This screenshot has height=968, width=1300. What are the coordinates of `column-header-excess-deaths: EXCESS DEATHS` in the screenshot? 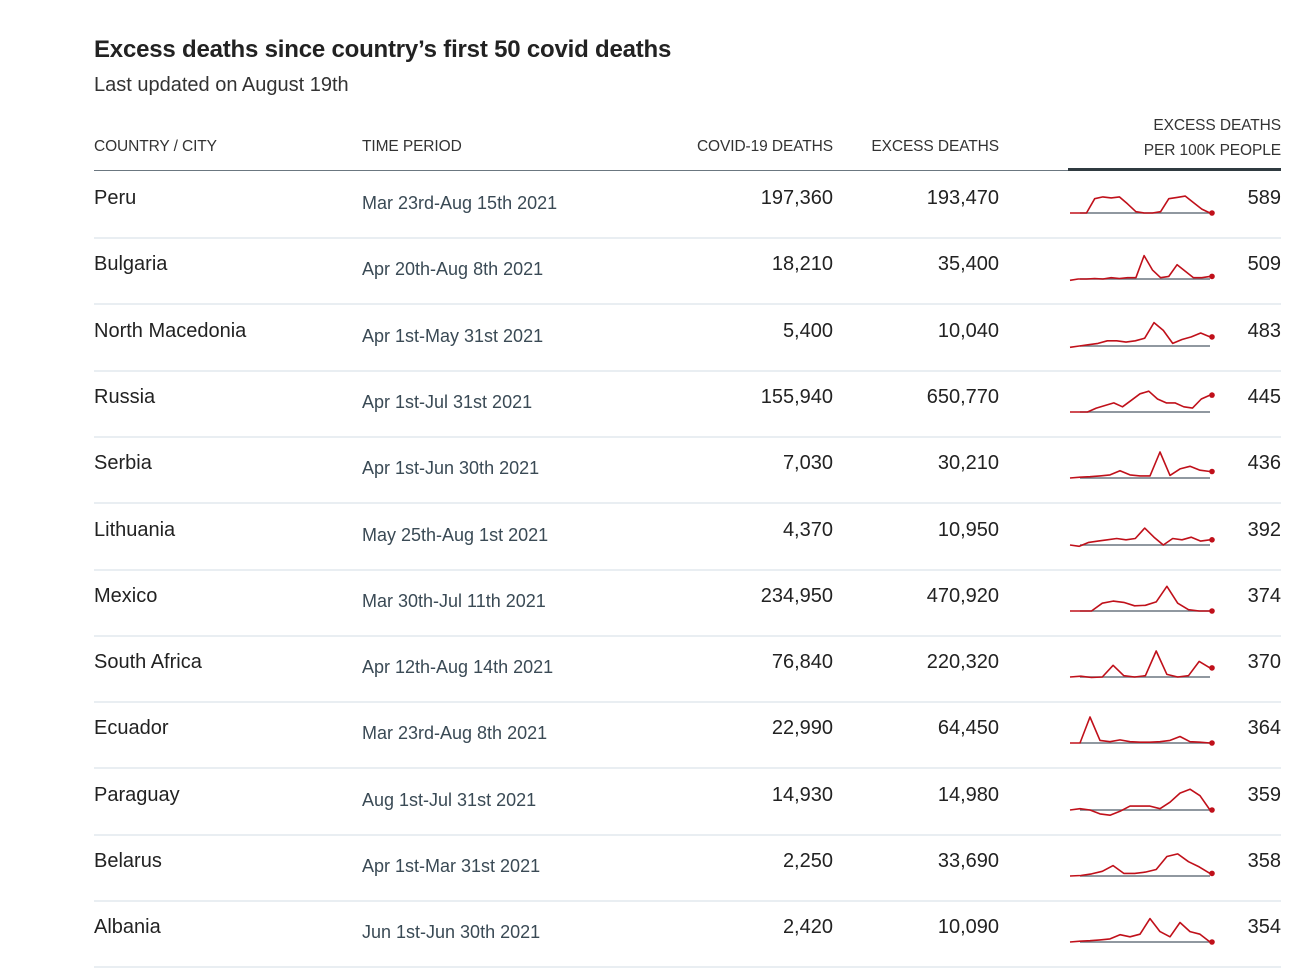 It's located at (935, 146).